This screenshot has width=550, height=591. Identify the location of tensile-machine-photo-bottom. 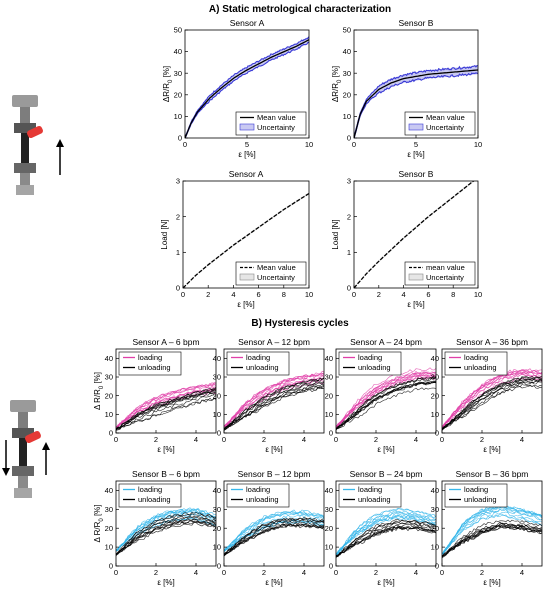
(26, 449).